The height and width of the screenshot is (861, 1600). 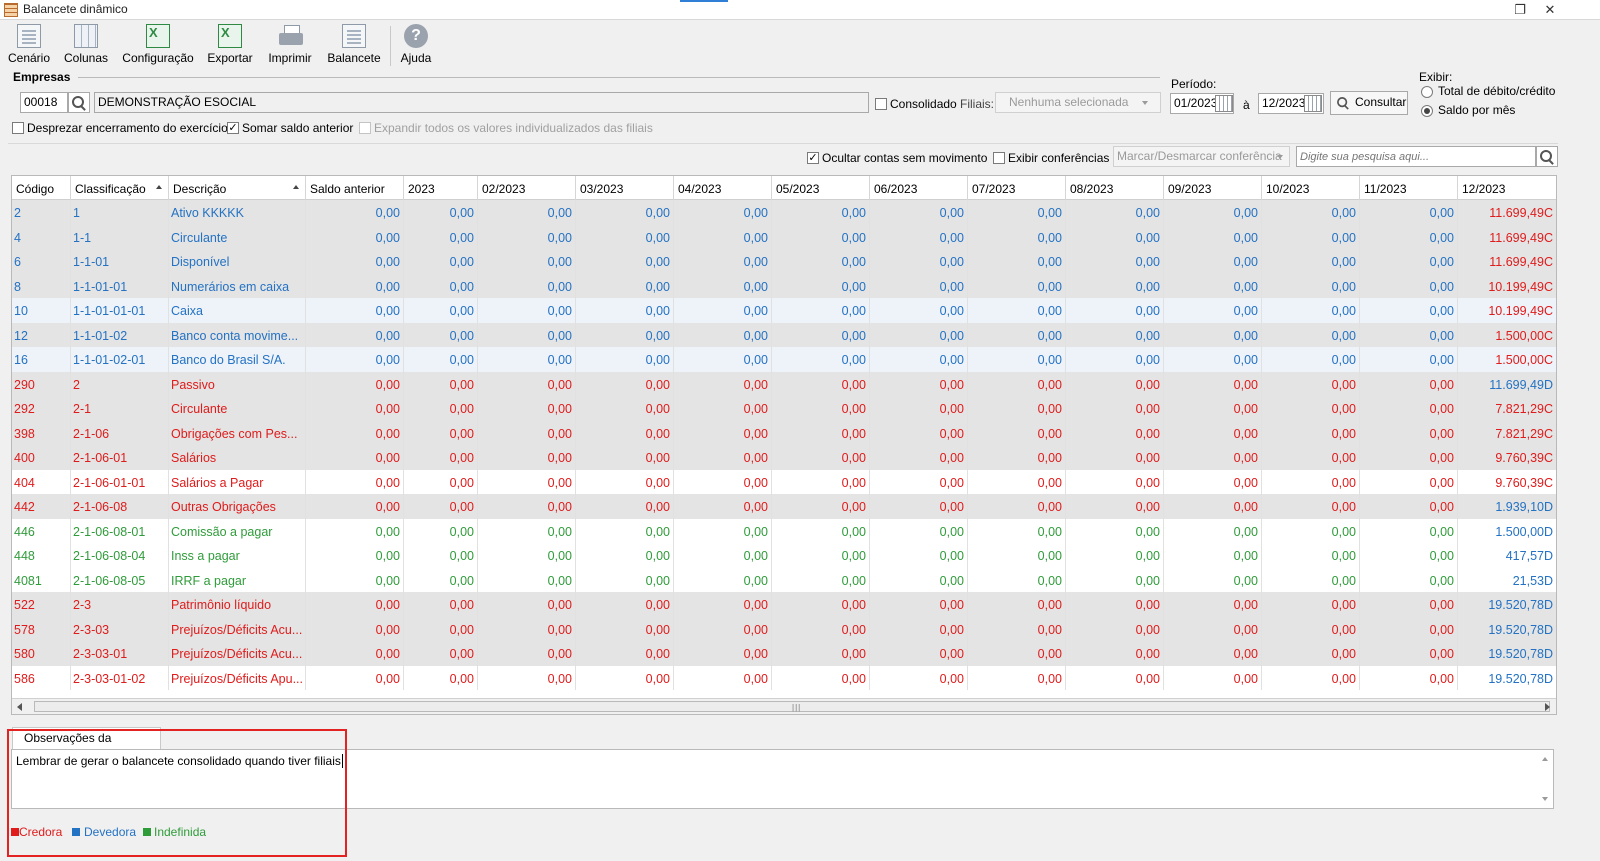 What do you see at coordinates (784, 706) in the screenshot?
I see `horizontal-scrollbar: |||` at bounding box center [784, 706].